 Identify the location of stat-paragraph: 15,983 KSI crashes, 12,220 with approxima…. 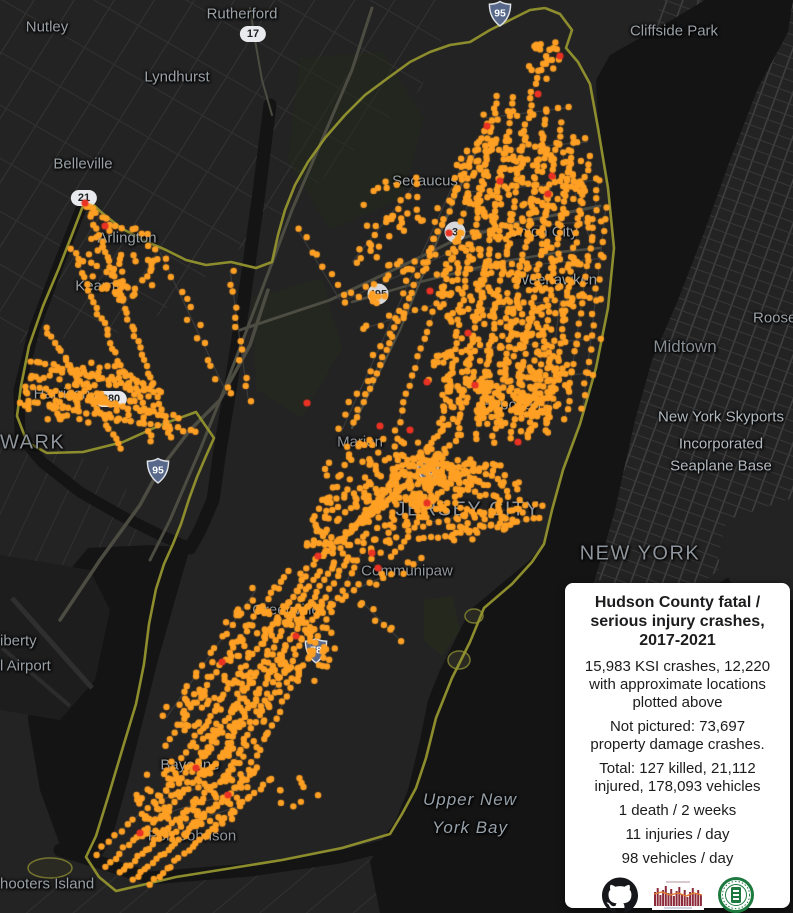
(677, 685).